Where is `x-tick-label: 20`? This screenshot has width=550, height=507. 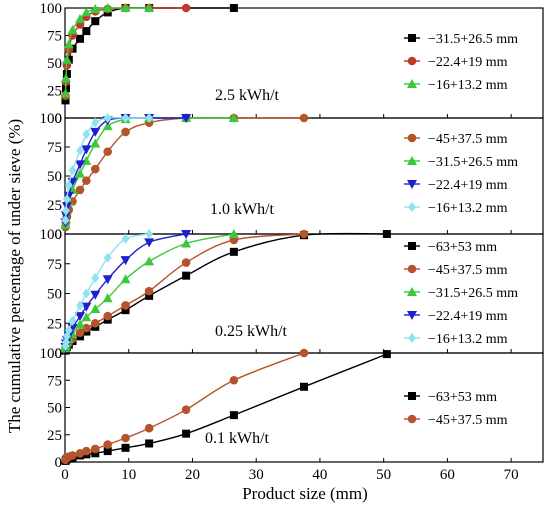 x-tick-label: 20 is located at coordinates (192, 475).